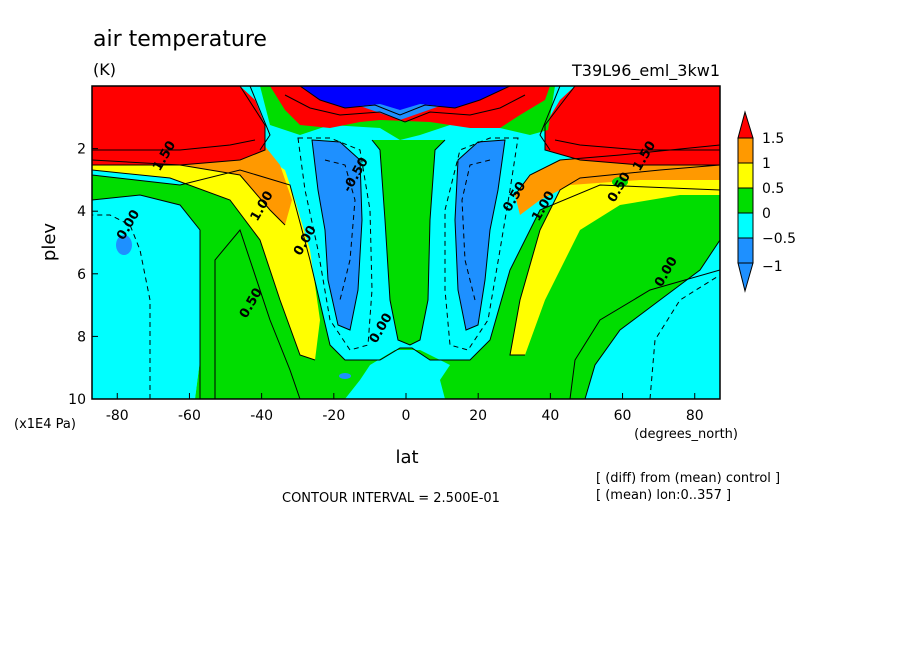  Describe the element at coordinates (104, 69) in the screenshot. I see `chart-units: (K)` at that location.